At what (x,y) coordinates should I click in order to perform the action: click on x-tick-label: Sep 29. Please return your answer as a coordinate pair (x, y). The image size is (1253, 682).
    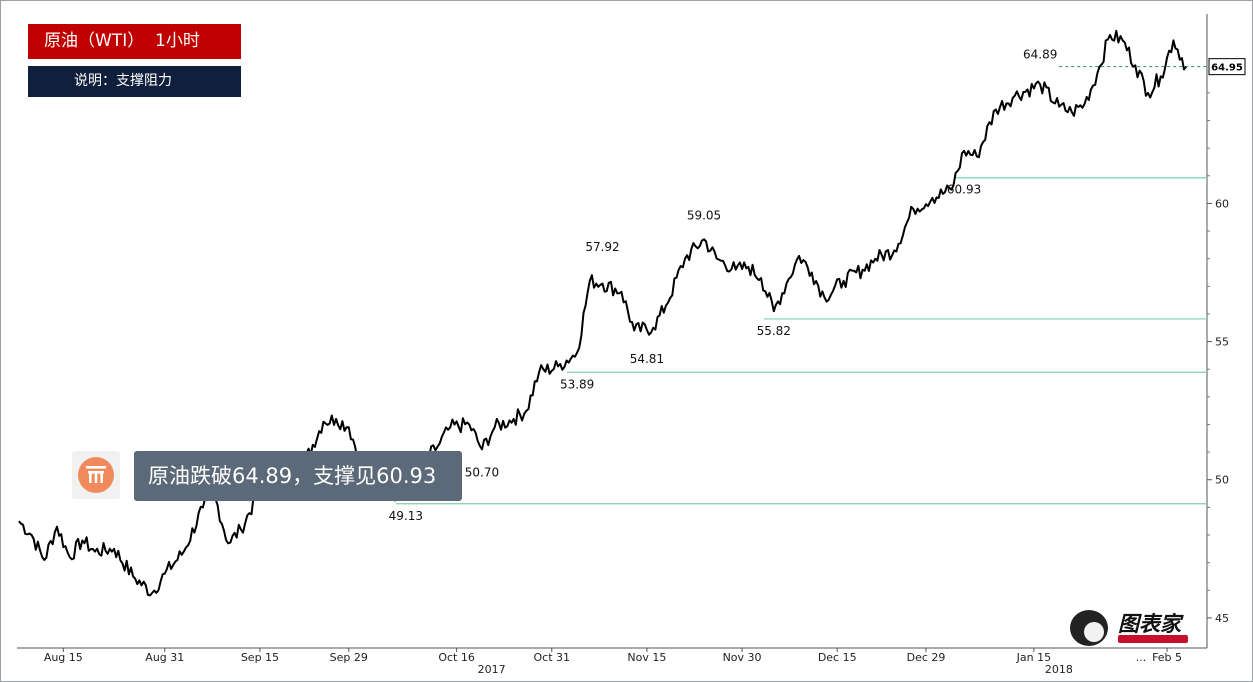
    Looking at the image, I should click on (349, 657).